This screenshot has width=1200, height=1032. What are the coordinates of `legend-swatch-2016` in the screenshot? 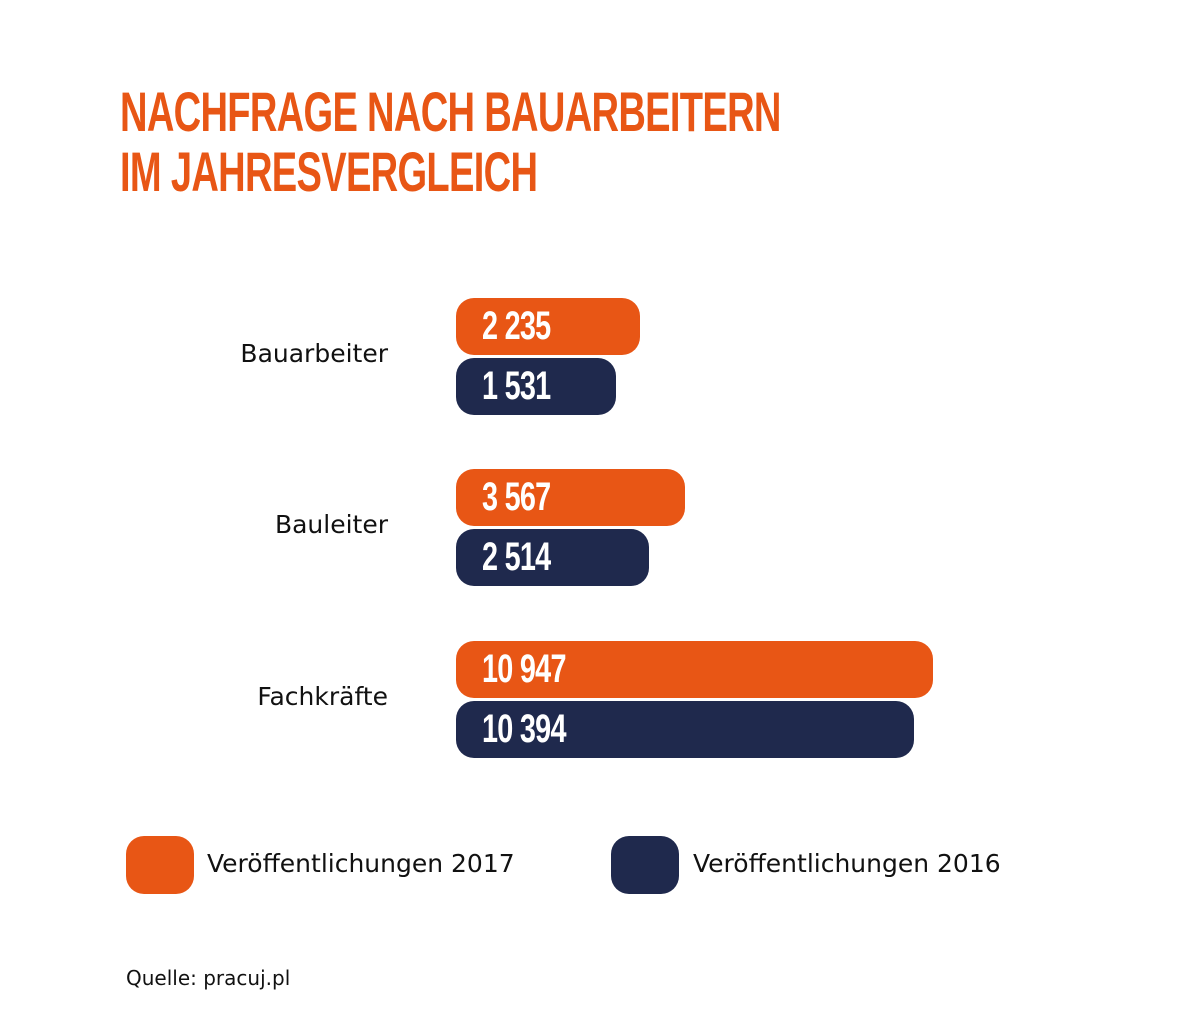 It's located at (645, 865).